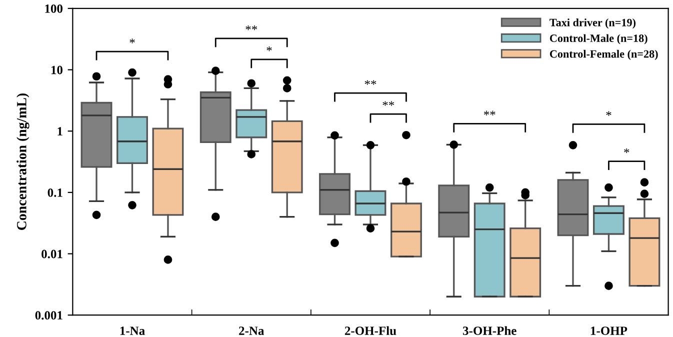 This screenshot has width=673, height=337. What do you see at coordinates (60, 131) in the screenshot?
I see `y-tick-label: 1` at bounding box center [60, 131].